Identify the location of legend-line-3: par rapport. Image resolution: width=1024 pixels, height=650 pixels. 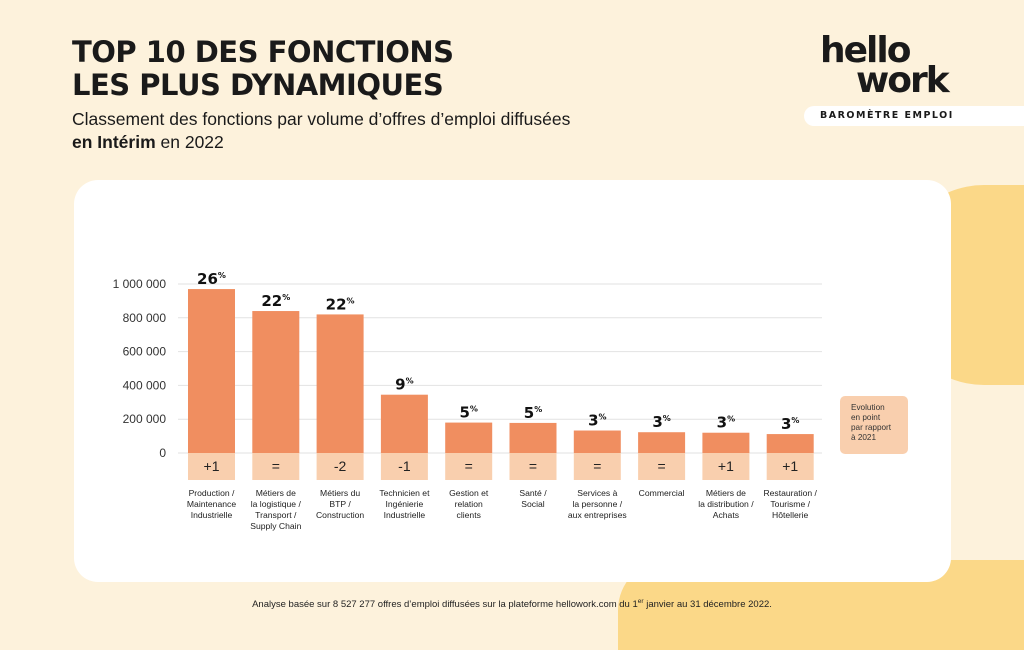
(871, 427).